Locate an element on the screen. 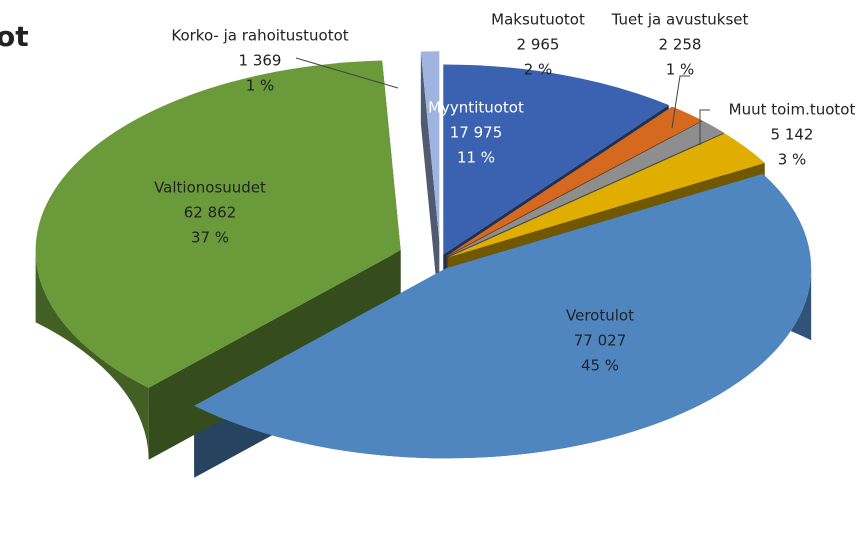  data-label: Myyntituotot is located at coordinates (476, 108).